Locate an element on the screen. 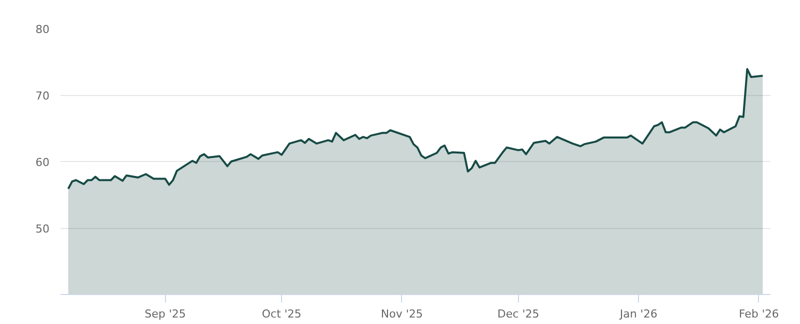  x-tick-label: Jan '26 is located at coordinates (638, 314).